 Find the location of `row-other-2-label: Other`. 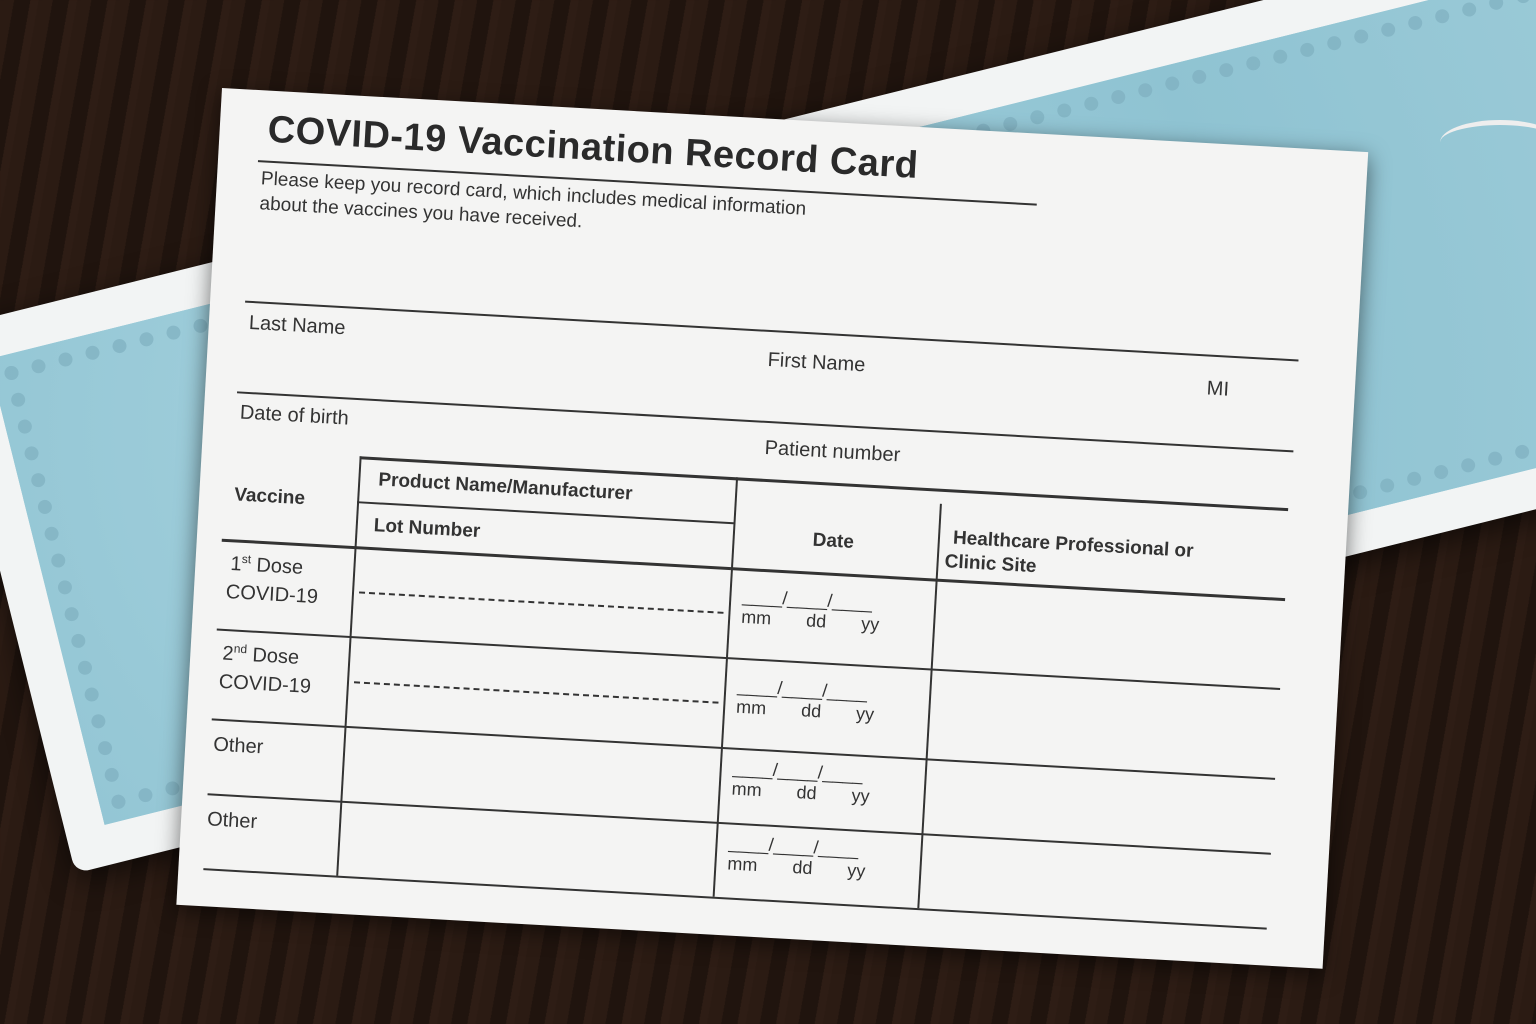

row-other-2-label: Other is located at coordinates (232, 821).